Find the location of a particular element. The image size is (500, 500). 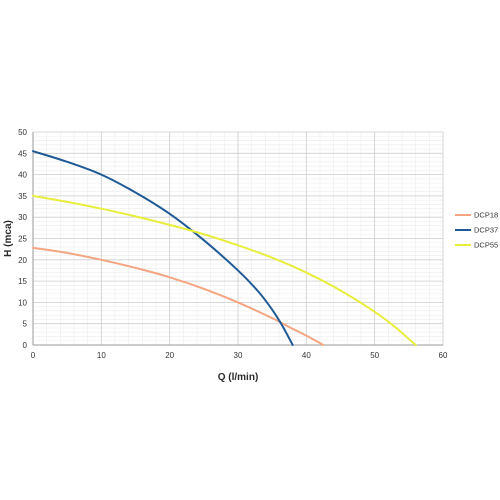

y-tick-label: 40 is located at coordinates (22, 175).